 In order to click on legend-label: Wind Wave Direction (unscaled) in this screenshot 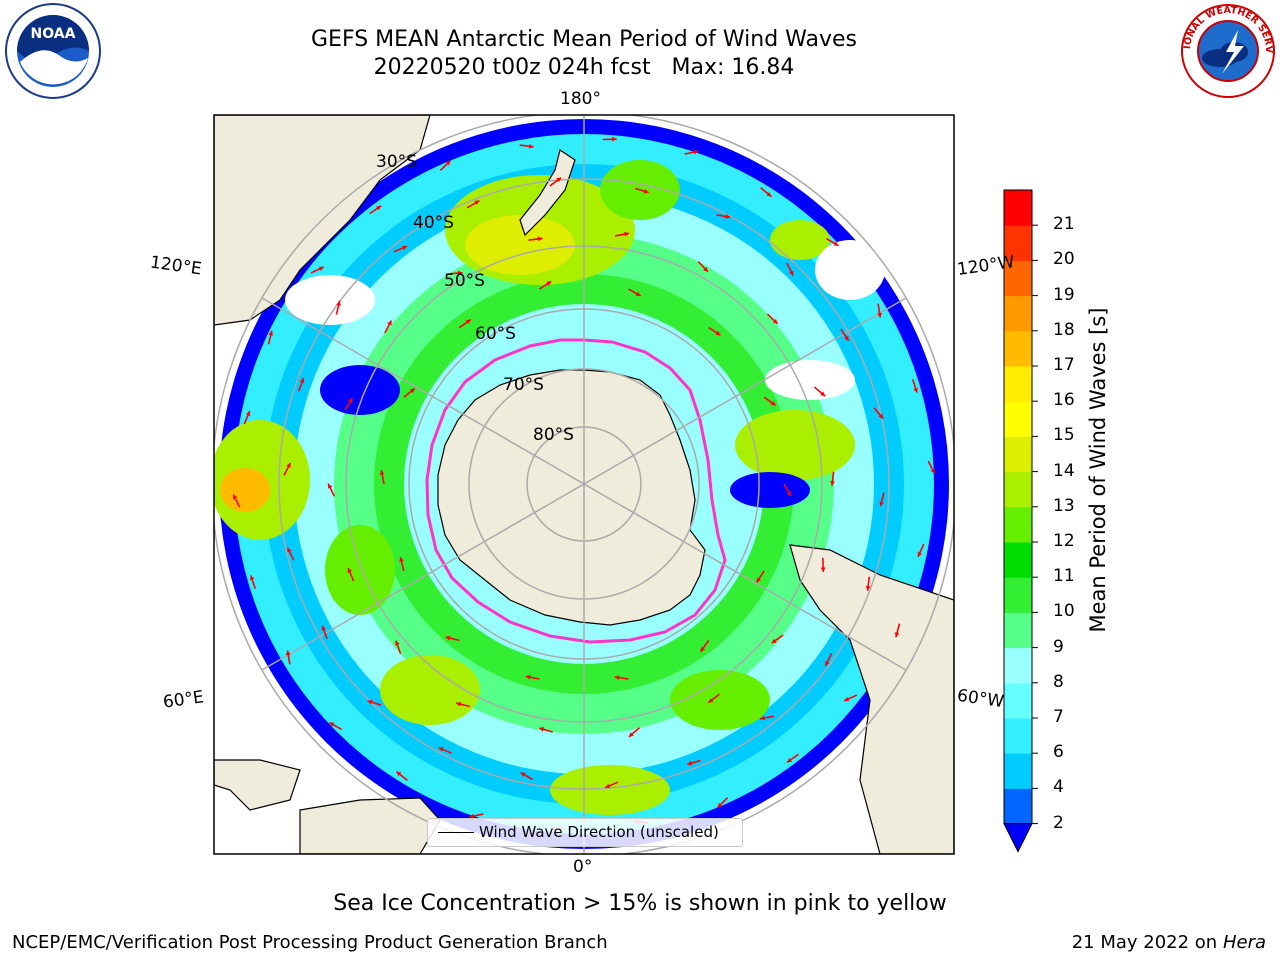, I will do `click(599, 832)`.